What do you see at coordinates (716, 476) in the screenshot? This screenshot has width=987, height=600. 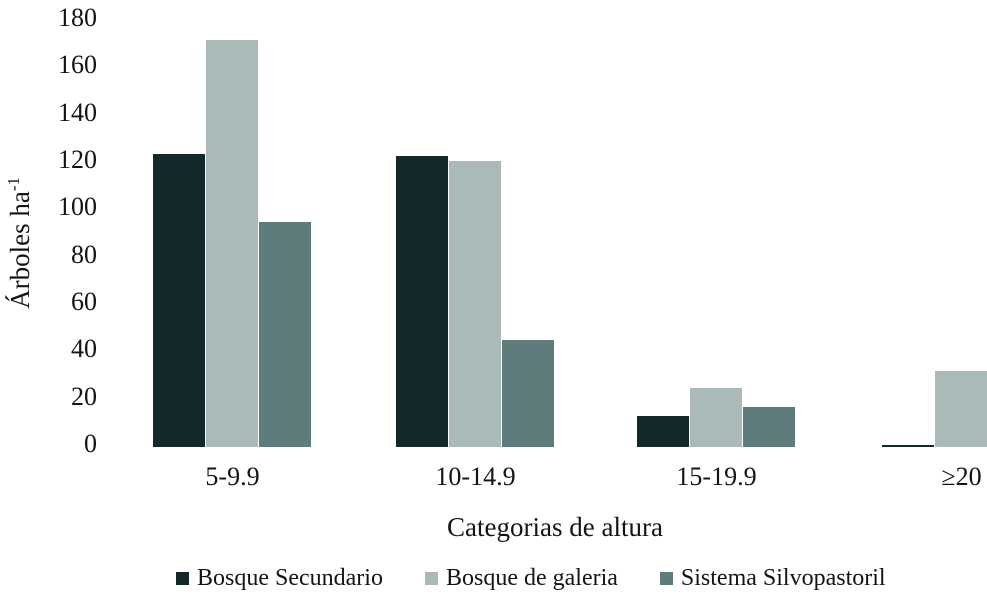 I see `x-tick-label: 15-19.9` at bounding box center [716, 476].